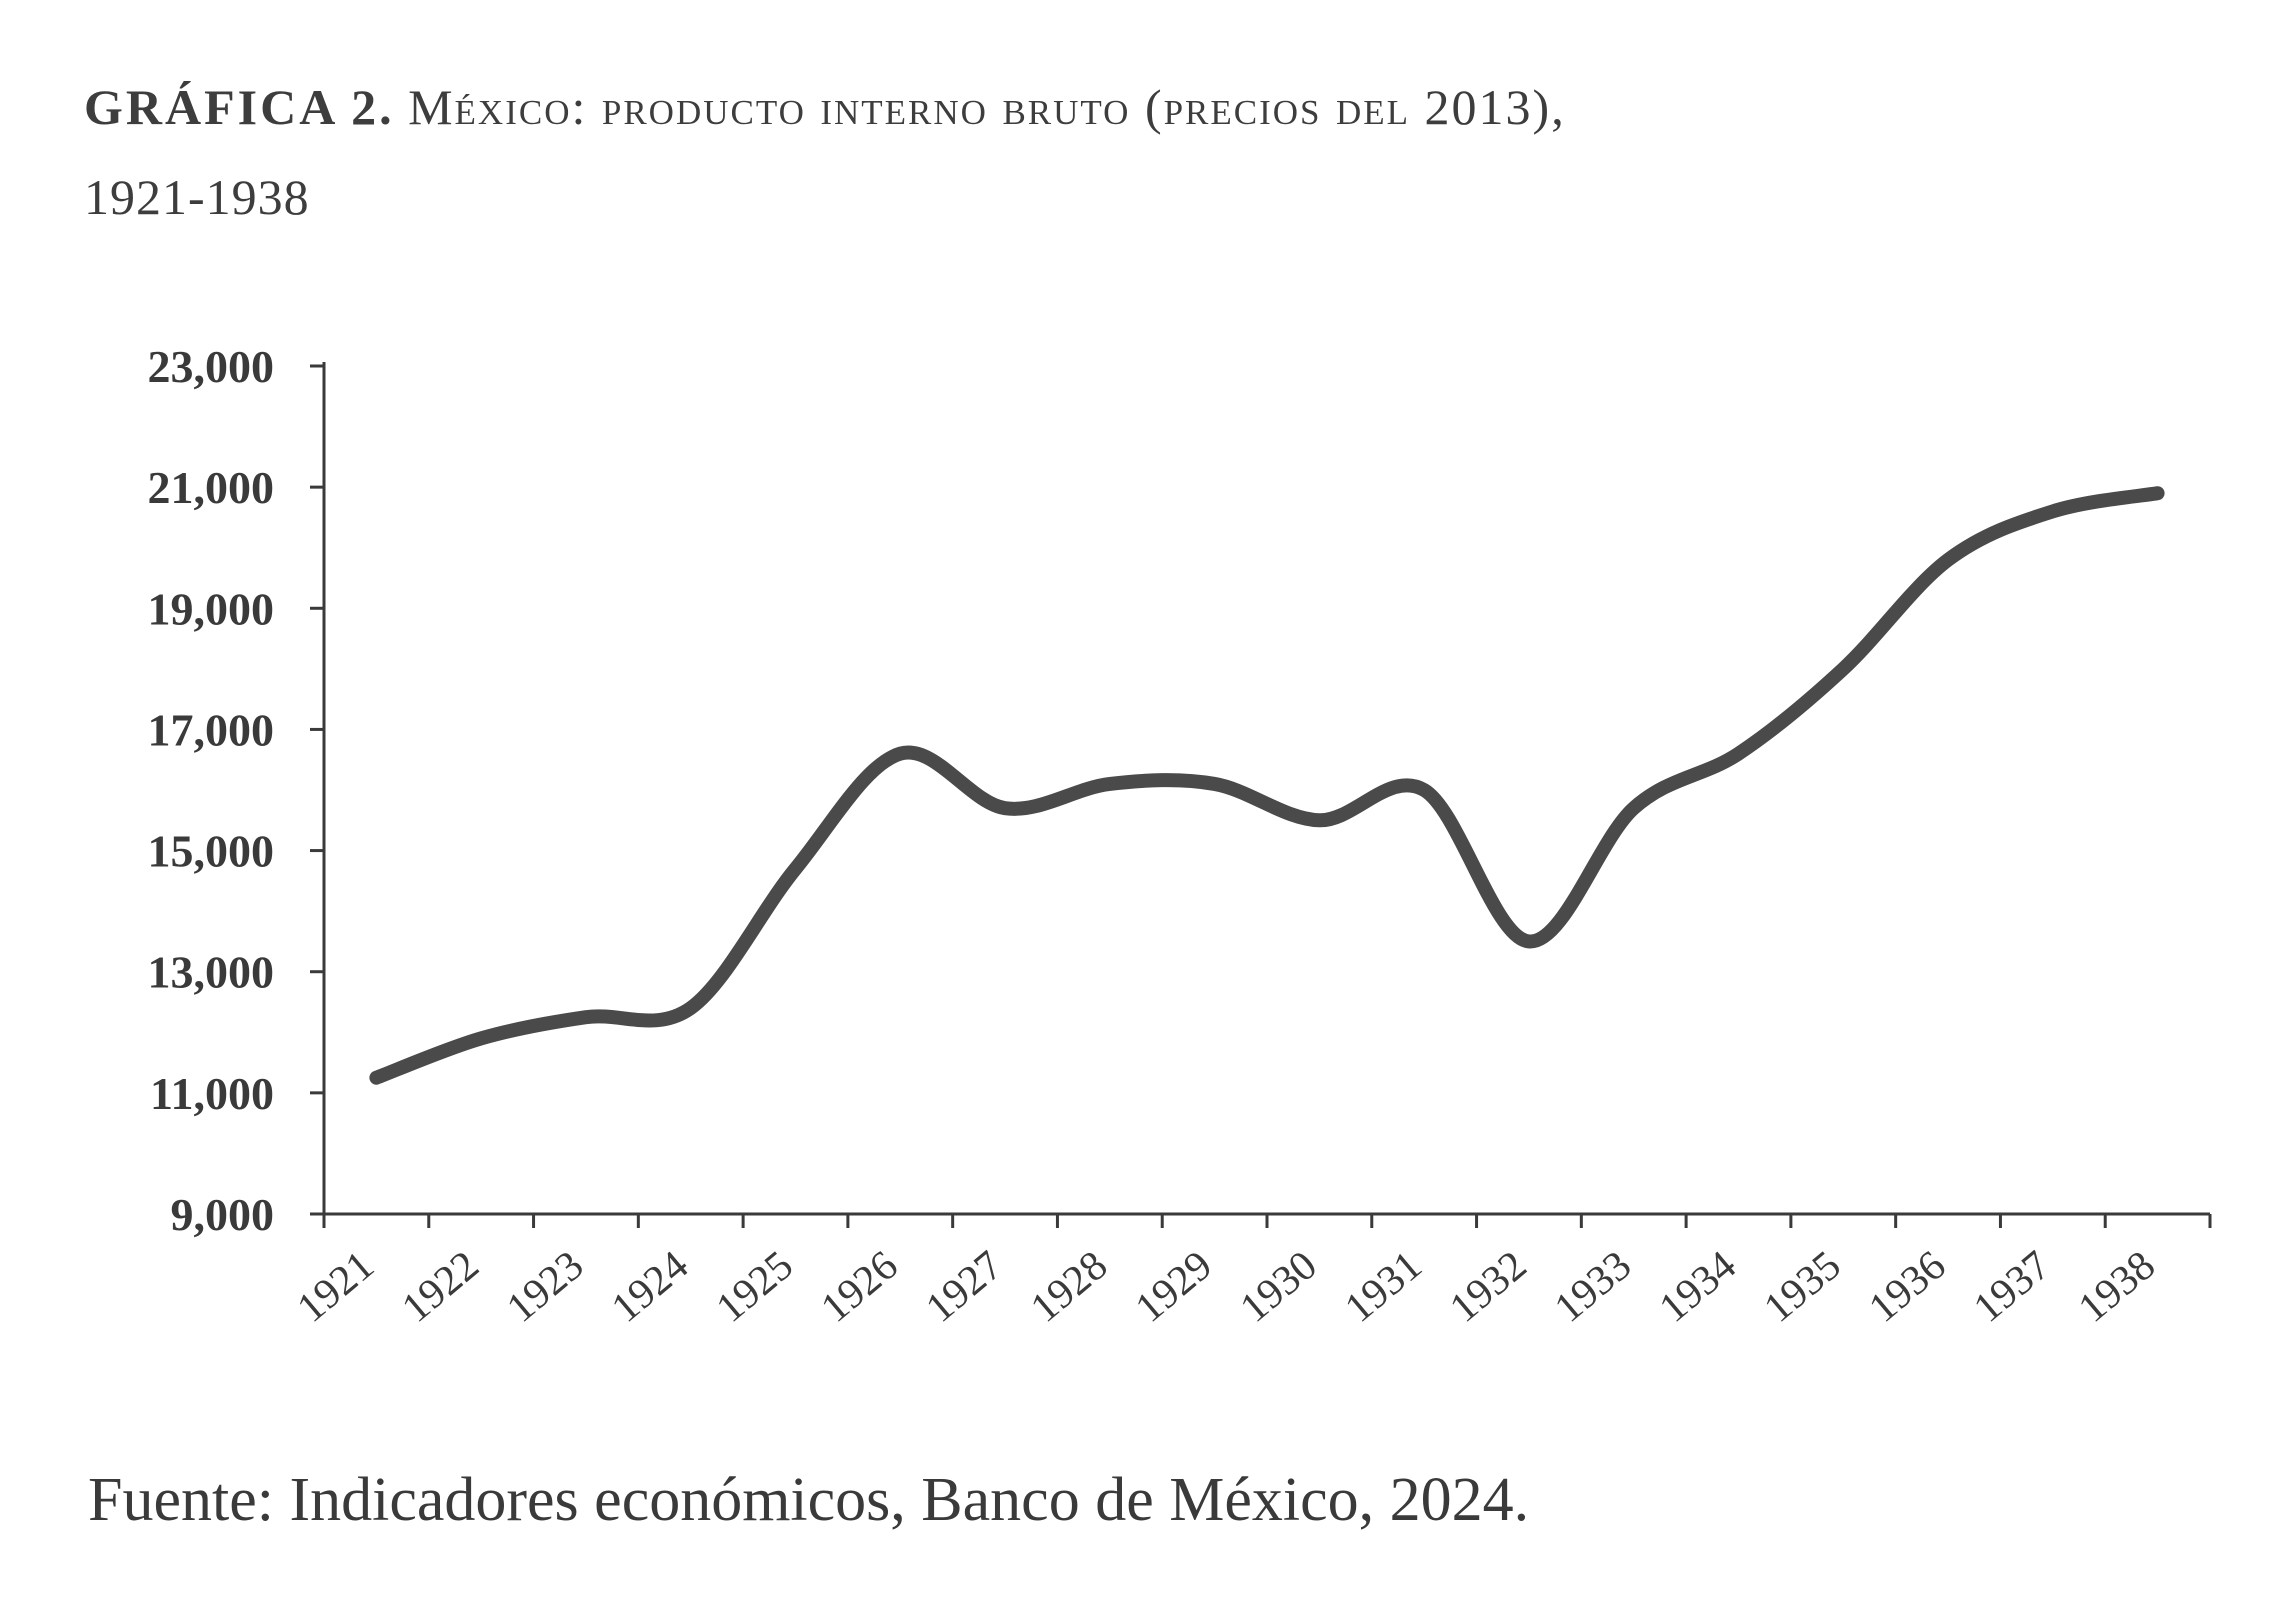 The width and height of the screenshot is (2274, 1618). I want to click on y-tick-label: 21,000, so click(211, 487).